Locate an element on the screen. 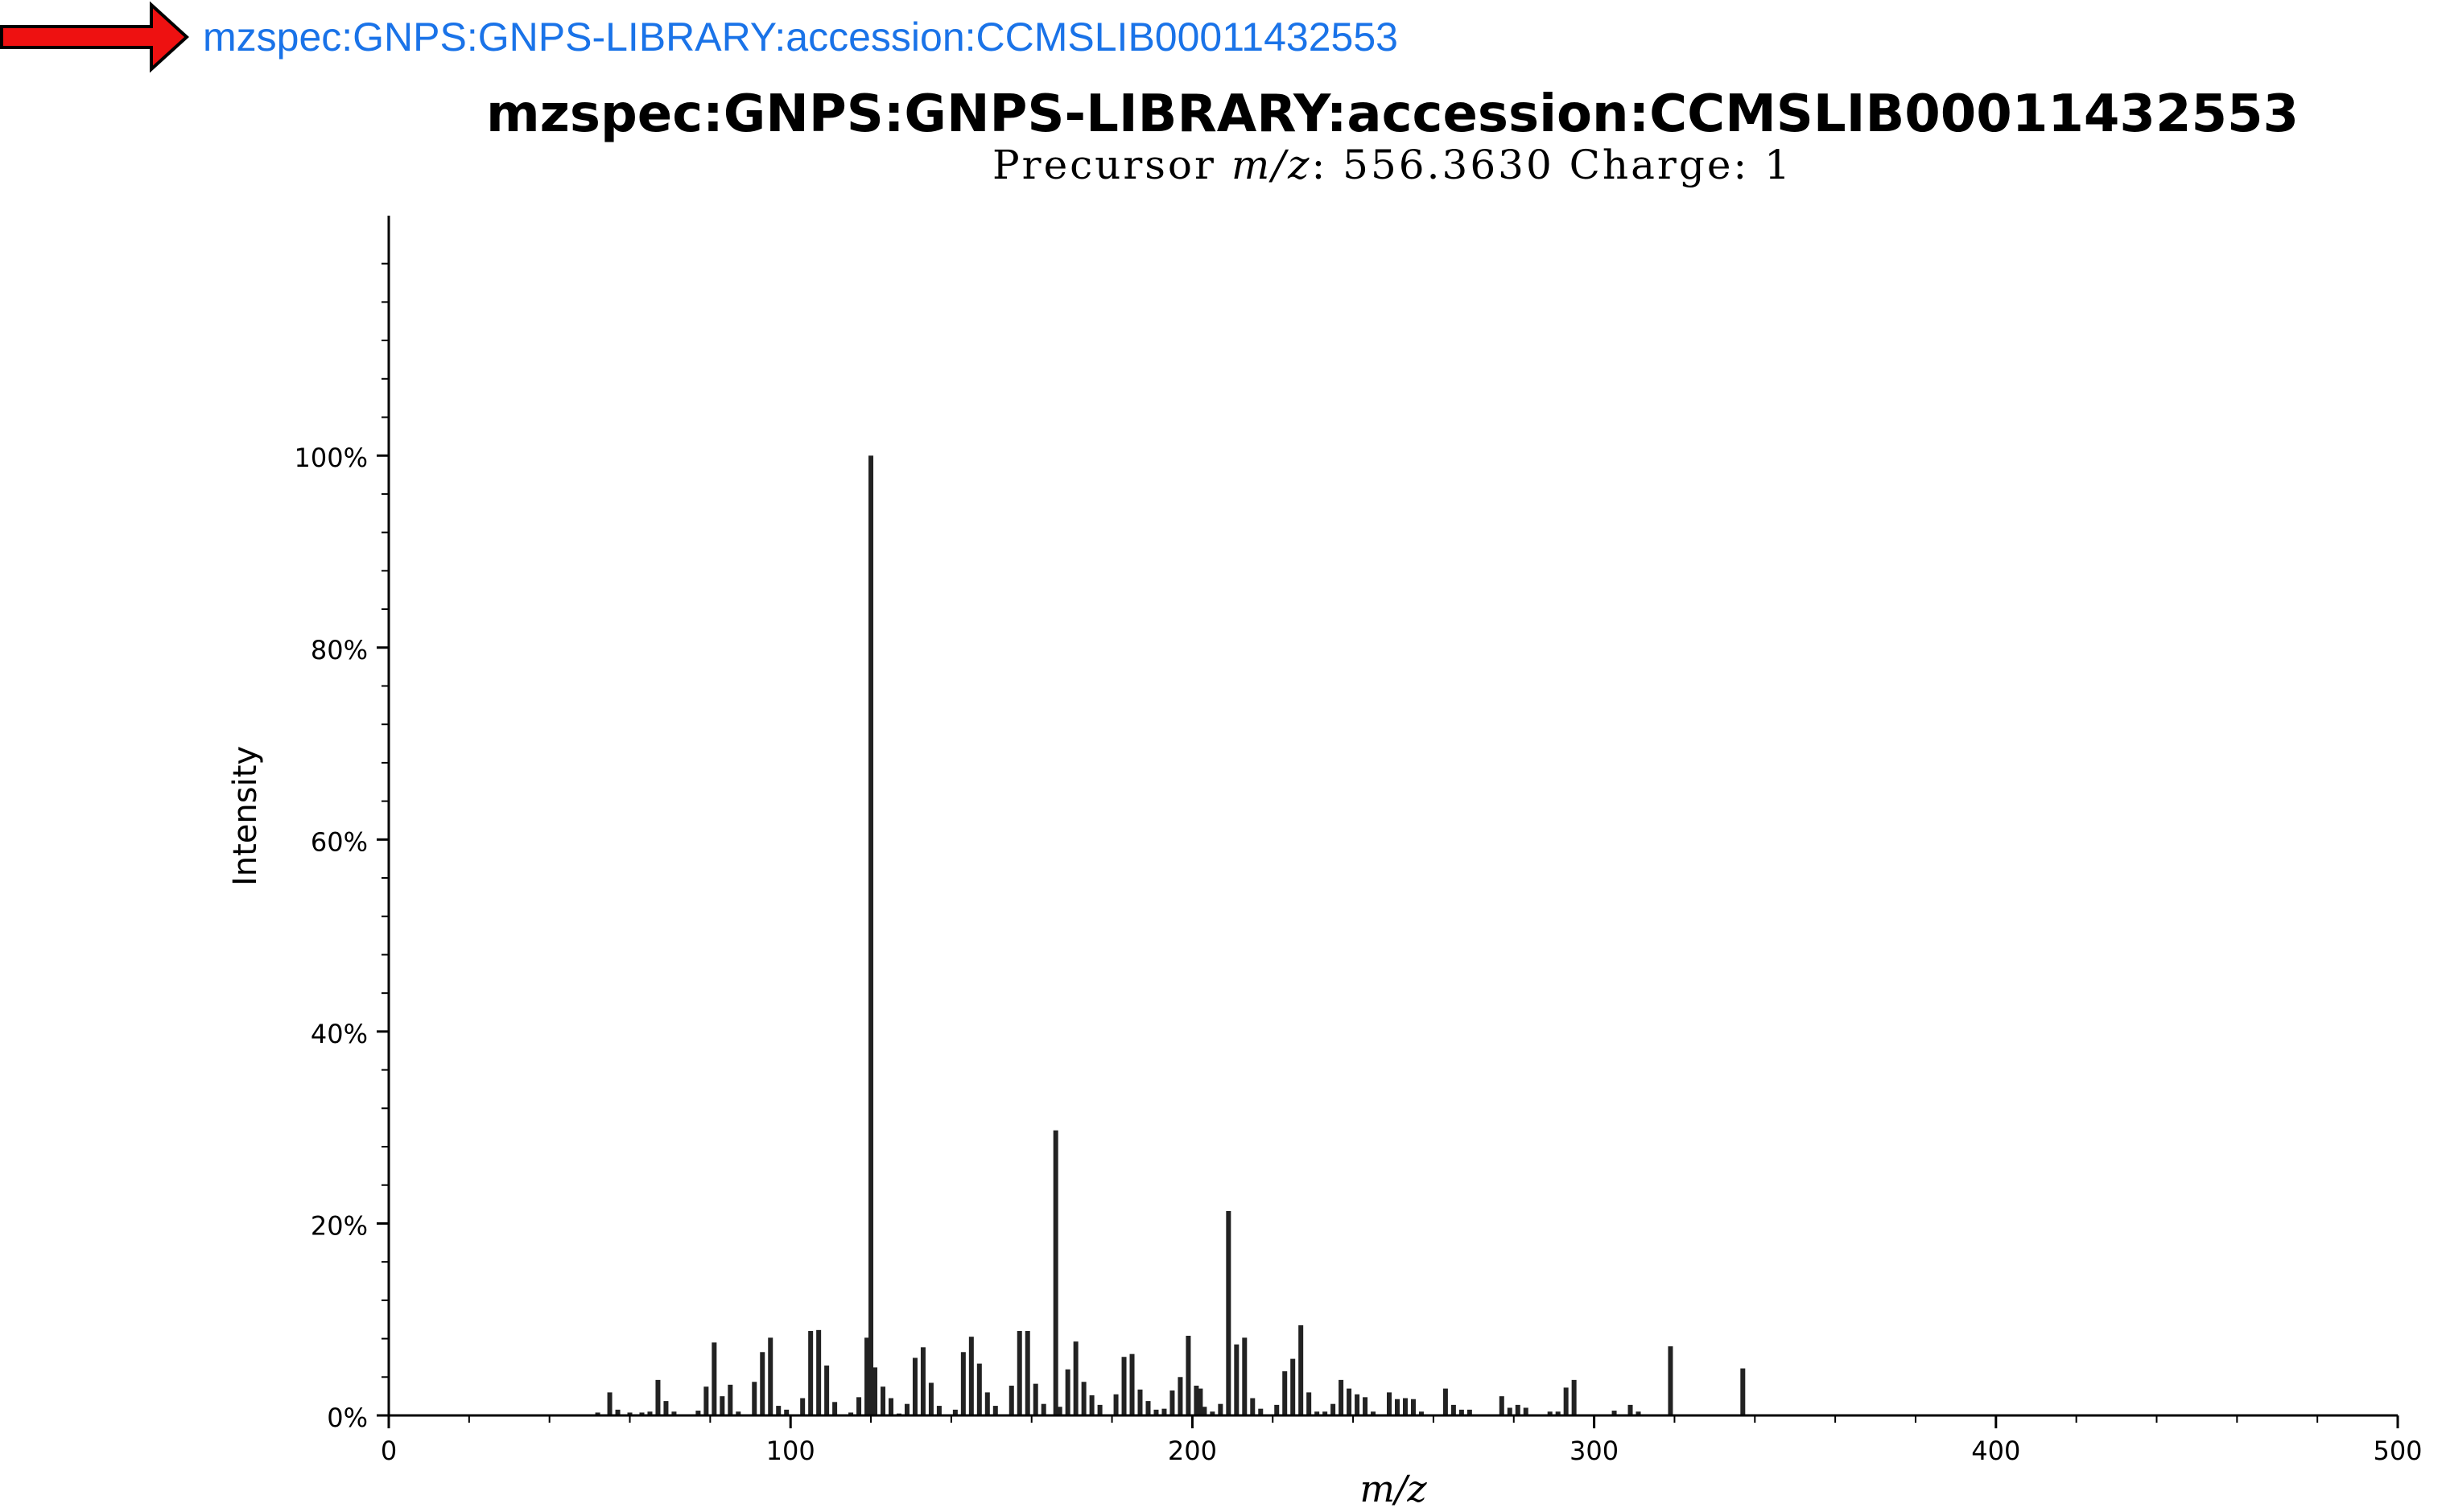  y-tick-label: 80% is located at coordinates (339, 650).